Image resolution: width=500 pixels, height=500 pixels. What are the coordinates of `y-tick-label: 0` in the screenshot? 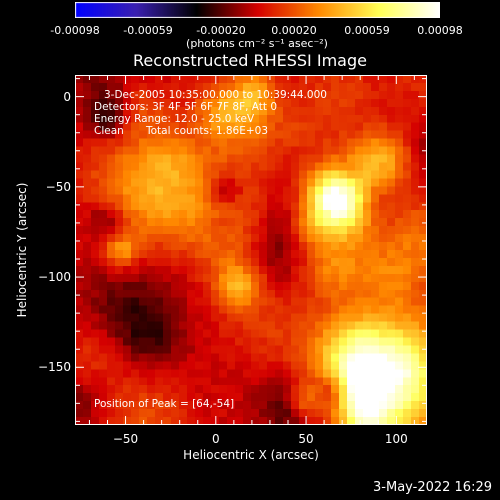 It's located at (67, 96).